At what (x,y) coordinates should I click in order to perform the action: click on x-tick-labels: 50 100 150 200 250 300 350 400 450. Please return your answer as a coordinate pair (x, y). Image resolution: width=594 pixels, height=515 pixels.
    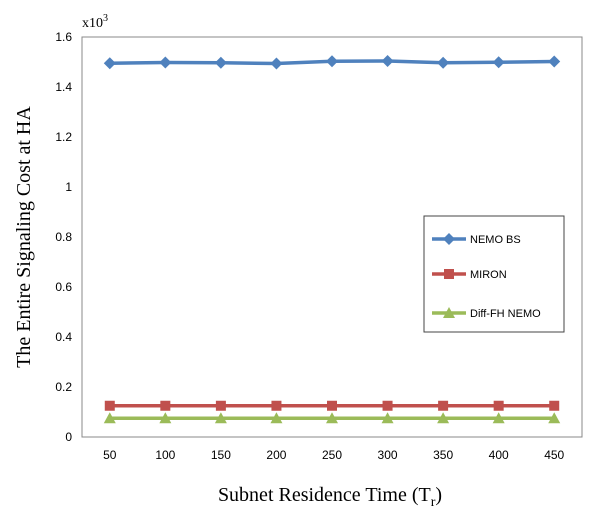
    Looking at the image, I should click on (333, 455).